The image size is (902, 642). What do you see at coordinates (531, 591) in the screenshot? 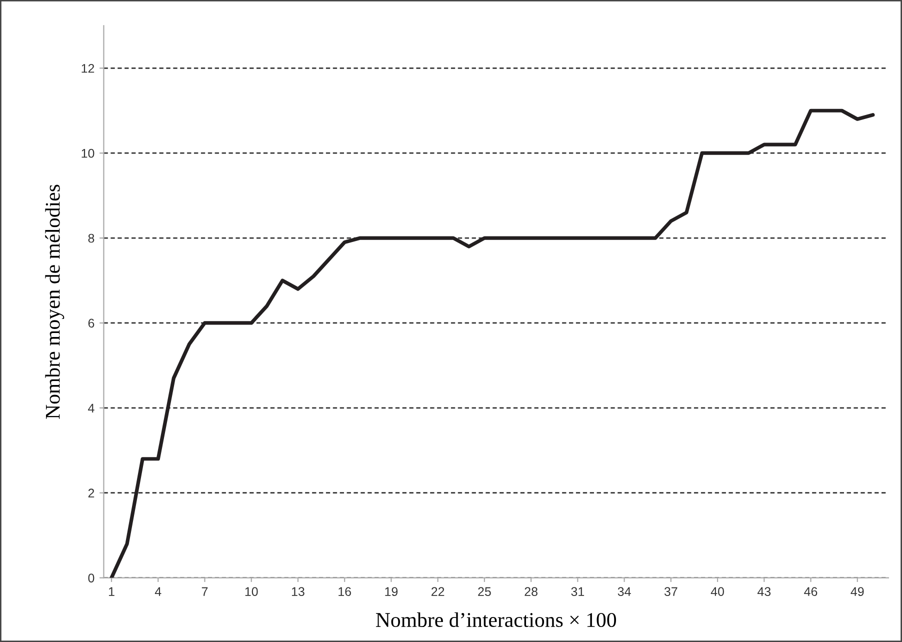
I see `x-tick-label: 28` at bounding box center [531, 591].